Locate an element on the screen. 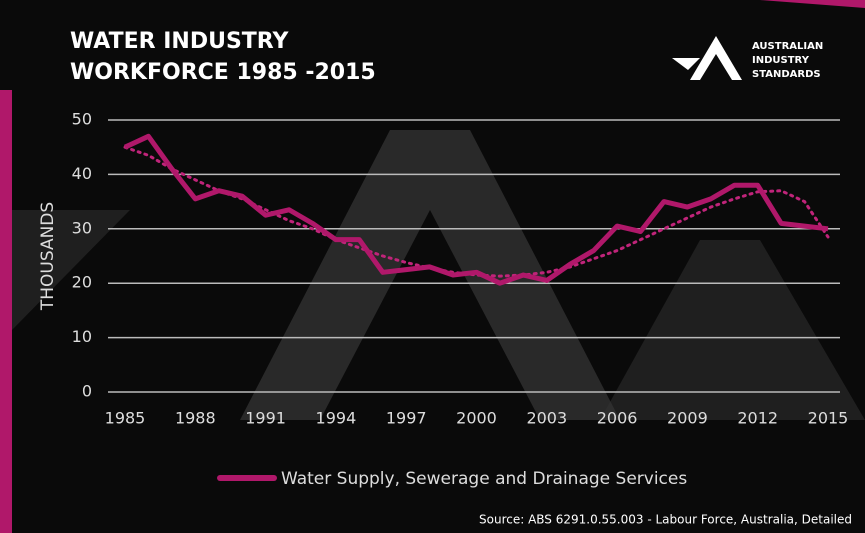  logo-text: STANDARDS is located at coordinates (786, 74).